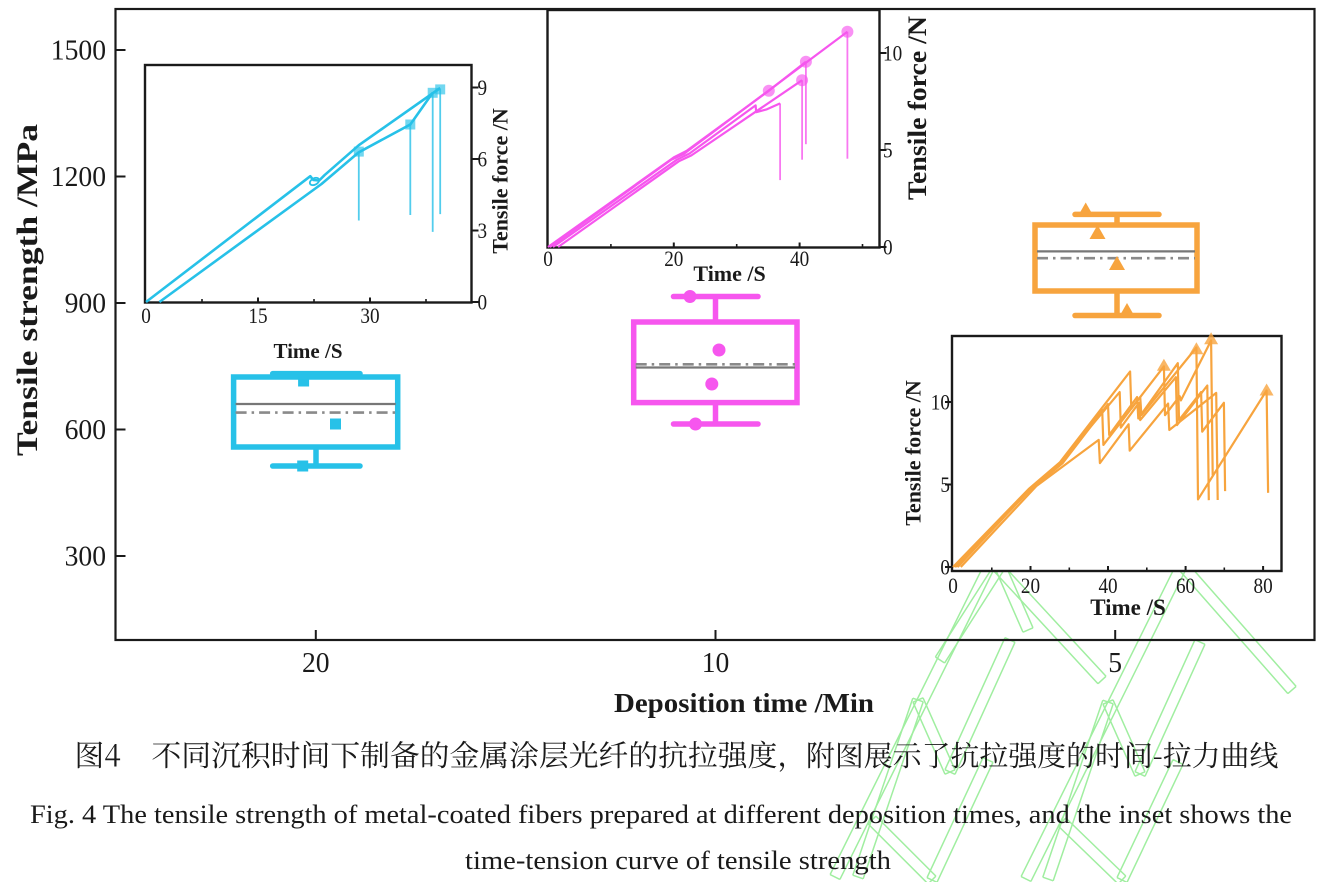 This screenshot has width=1329, height=887. Describe the element at coordinates (85, 304) in the screenshot. I see `svg-text: 900` at that location.